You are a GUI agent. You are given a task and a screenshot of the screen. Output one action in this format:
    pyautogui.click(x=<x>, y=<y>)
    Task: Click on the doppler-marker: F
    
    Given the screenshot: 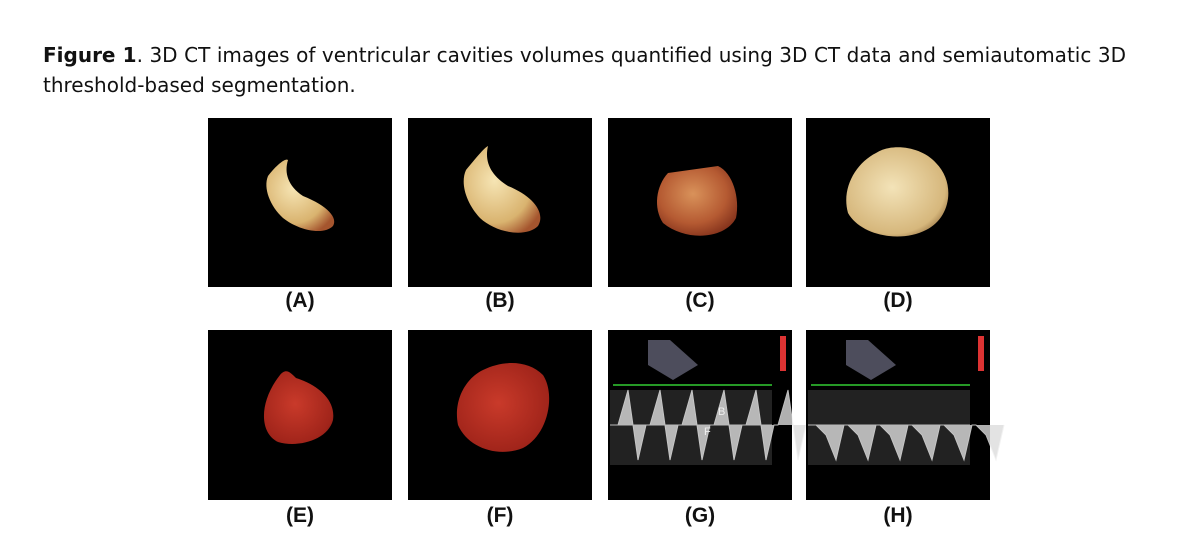 What is the action you would take?
    pyautogui.click(x=707, y=432)
    